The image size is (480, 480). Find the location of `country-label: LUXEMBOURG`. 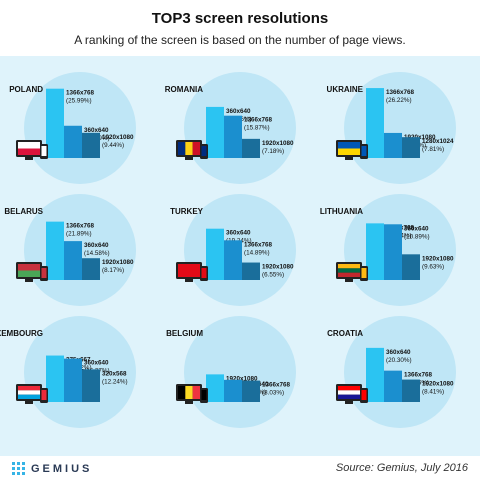

country-label: LUXEMBOURG is located at coordinates (21, 333).